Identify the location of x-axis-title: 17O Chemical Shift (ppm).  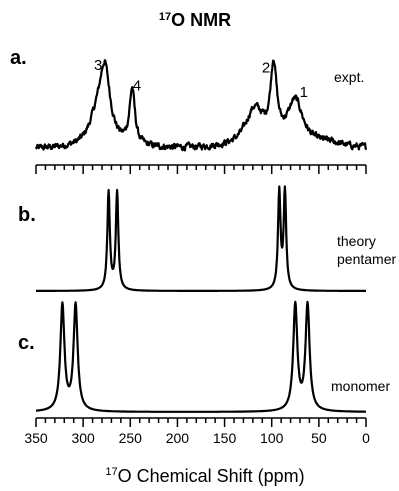
(204, 476).